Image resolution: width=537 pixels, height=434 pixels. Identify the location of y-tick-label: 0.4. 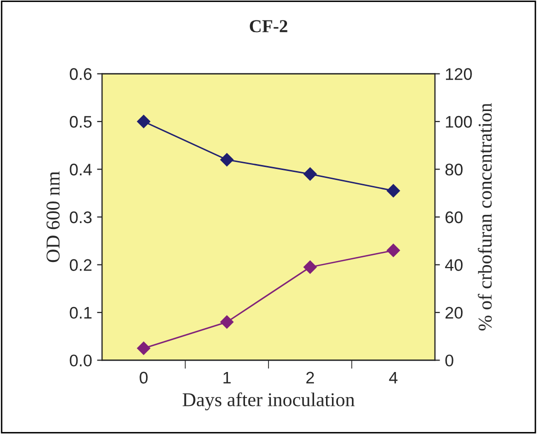
(81, 170).